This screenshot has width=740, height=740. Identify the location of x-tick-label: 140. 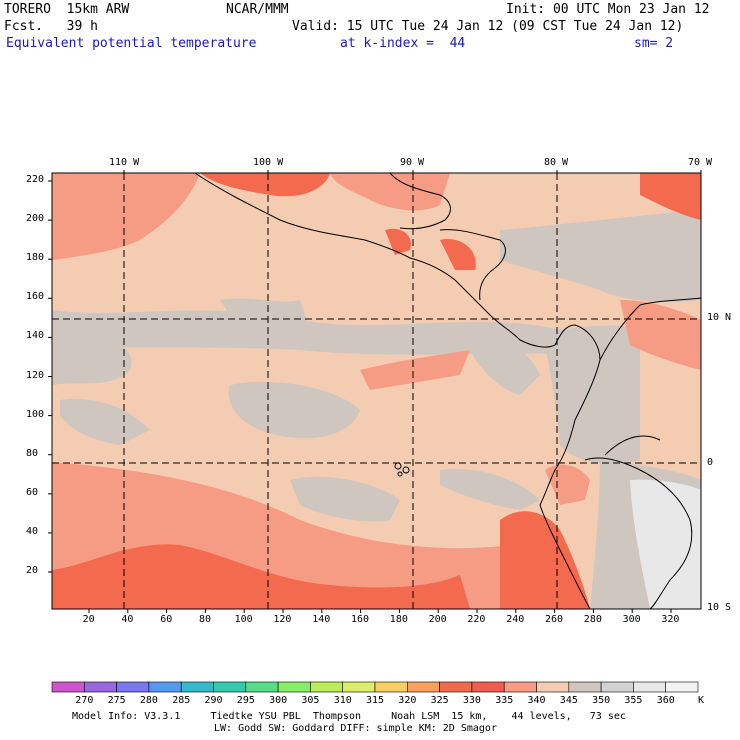
(321, 619).